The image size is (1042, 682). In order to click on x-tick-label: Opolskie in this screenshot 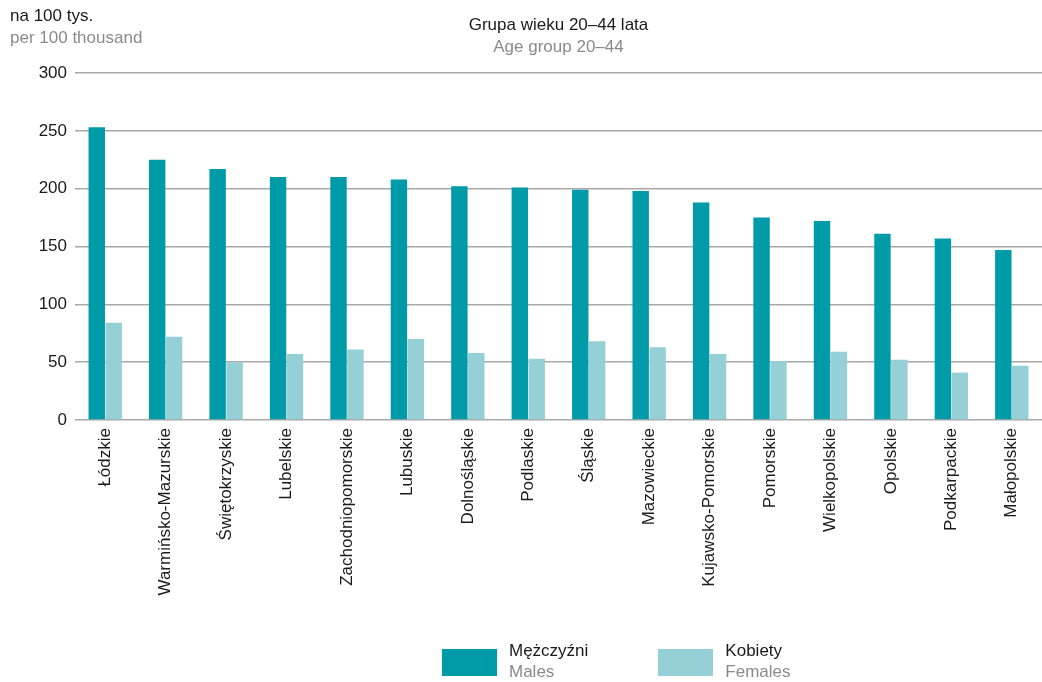, I will do `click(890, 461)`.